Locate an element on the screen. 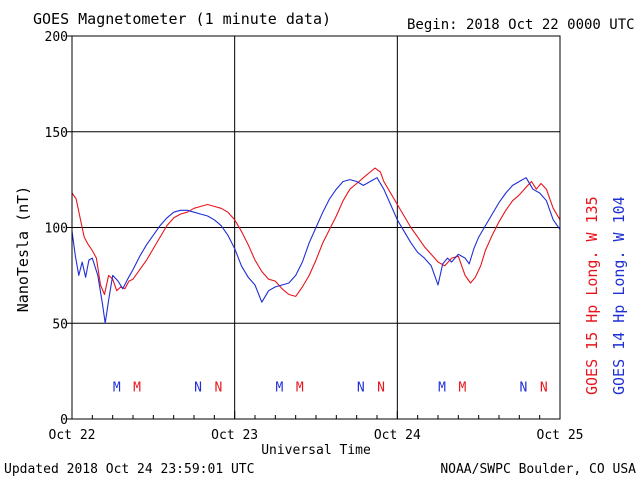  x-tick-label: Oct 23 is located at coordinates (234, 435).